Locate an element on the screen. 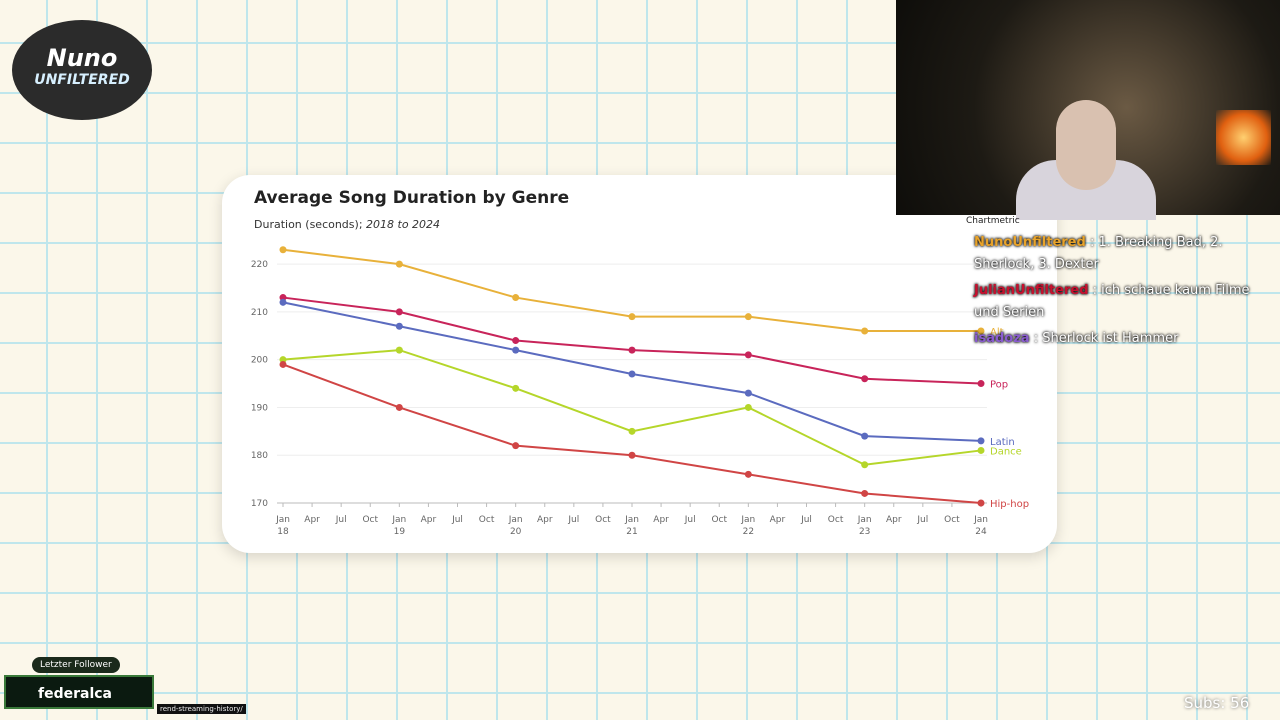 This screenshot has width=1280, height=720. x-year-label: 23 is located at coordinates (864, 532).